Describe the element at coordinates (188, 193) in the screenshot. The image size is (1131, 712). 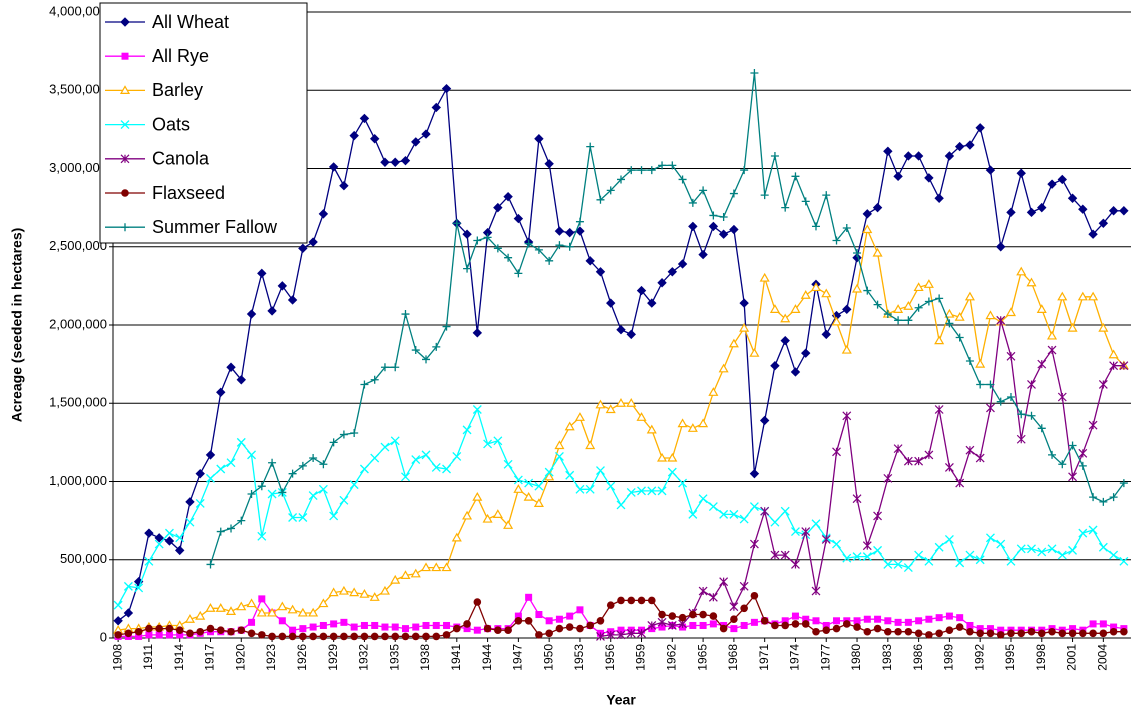
I see `legend-label: Flaxseed` at that location.